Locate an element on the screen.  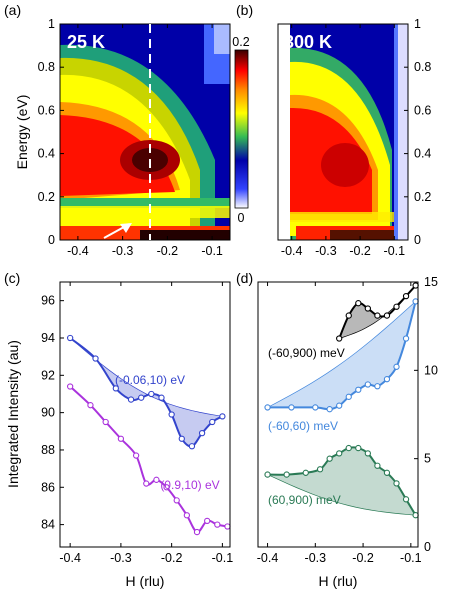
heatmap-b is located at coordinates (343, 132).